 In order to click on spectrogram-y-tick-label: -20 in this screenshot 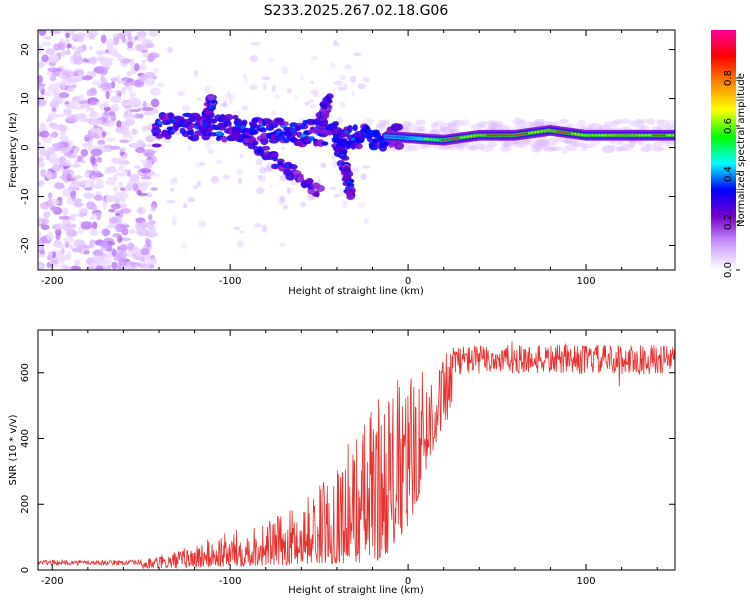, I will do `click(25, 245)`.